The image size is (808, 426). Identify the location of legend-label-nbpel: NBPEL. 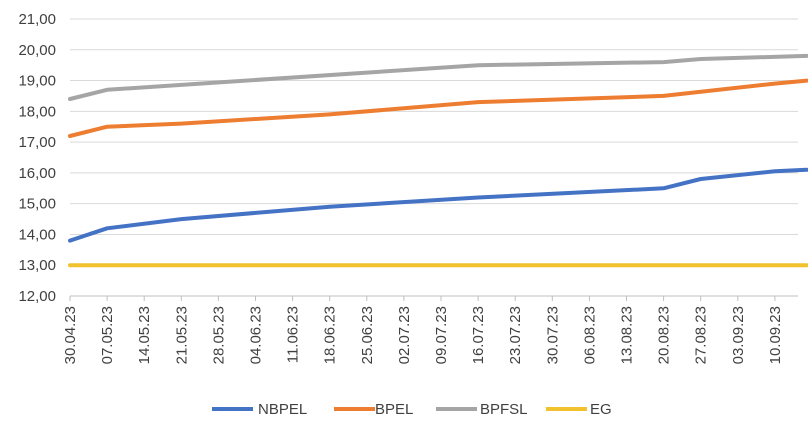
(282, 409).